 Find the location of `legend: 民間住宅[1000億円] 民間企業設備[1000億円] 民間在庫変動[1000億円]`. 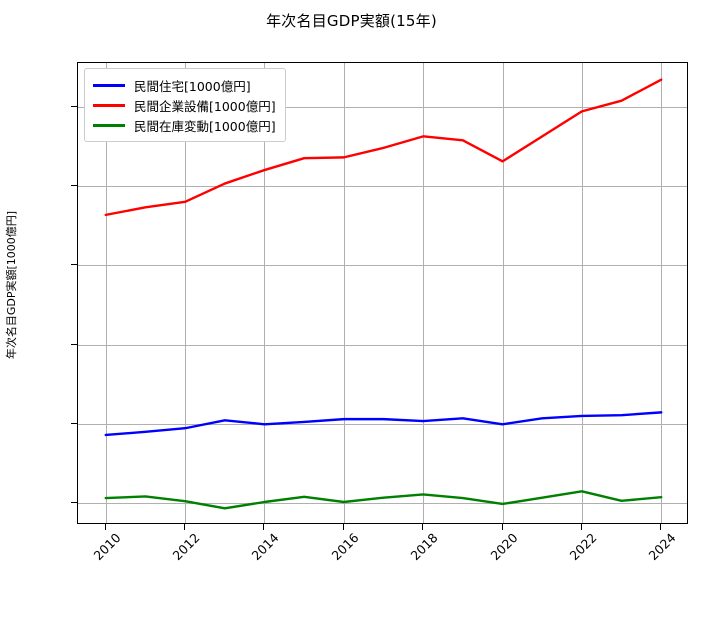

legend: 民間住宅[1000億円] 民間企業設備[1000億円] 民間在庫変動[1000億円] is located at coordinates (185, 105).